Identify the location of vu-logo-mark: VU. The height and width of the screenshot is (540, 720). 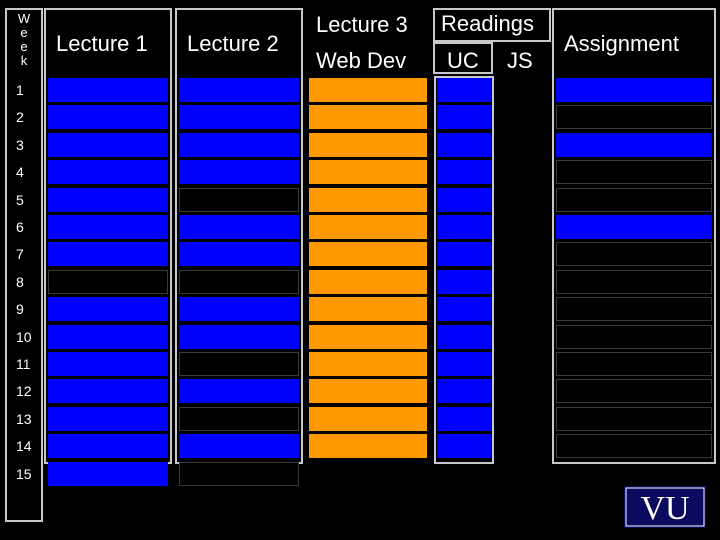
(665, 507).